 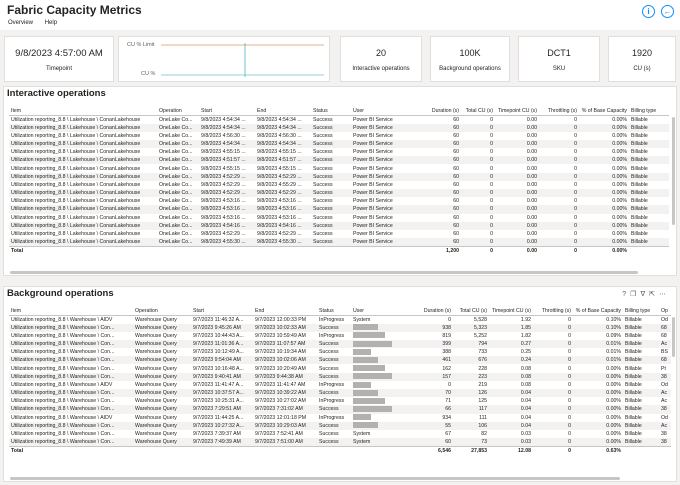 What do you see at coordinates (51, 23) in the screenshot?
I see `menu-help: Help` at bounding box center [51, 23].